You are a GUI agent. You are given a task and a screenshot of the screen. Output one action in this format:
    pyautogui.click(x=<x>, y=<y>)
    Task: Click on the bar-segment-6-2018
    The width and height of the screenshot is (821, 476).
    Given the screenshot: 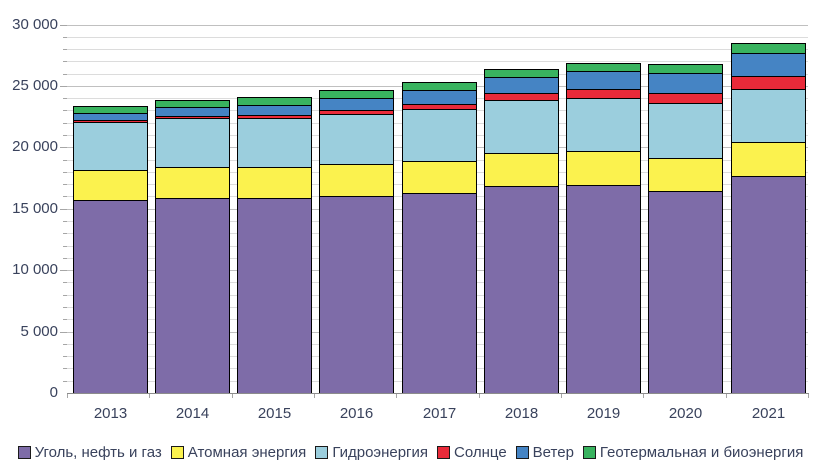 What is the action you would take?
    pyautogui.click(x=521, y=73)
    